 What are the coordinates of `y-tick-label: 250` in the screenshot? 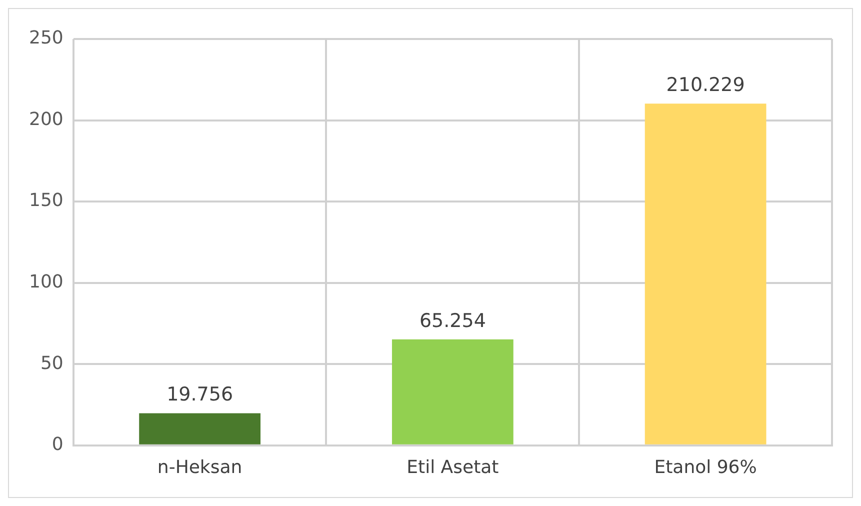 It's located at (46, 38).